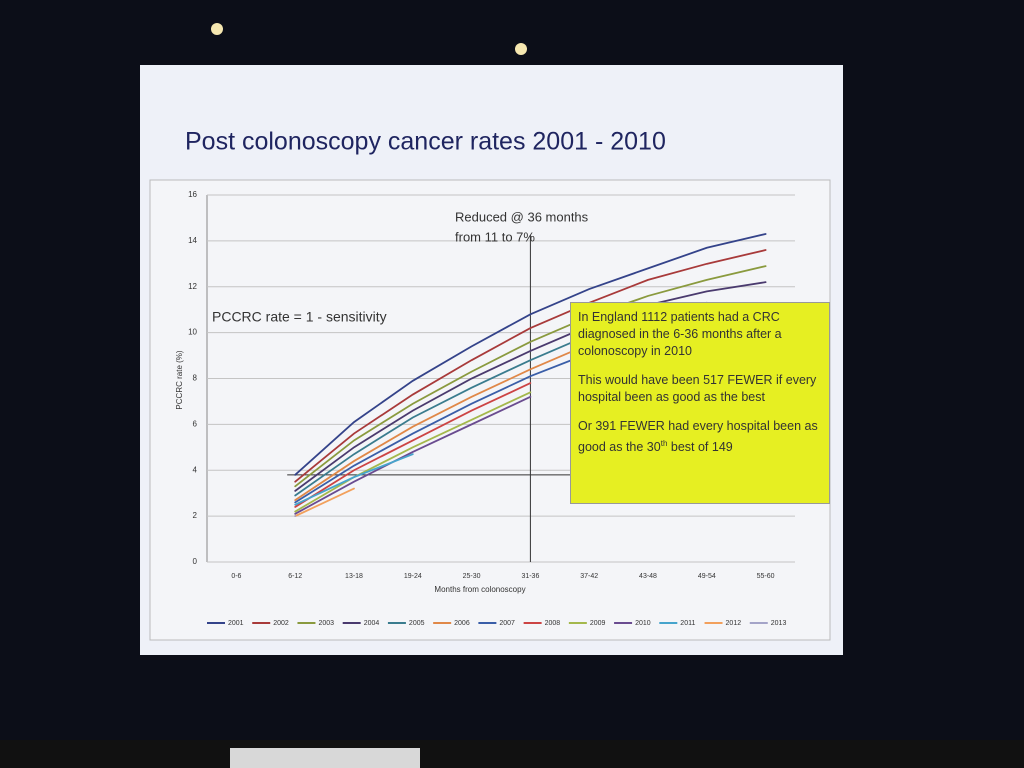 Image resolution: width=1024 pixels, height=768 pixels. What do you see at coordinates (598, 623) in the screenshot?
I see `legend-label: 2009` at bounding box center [598, 623].